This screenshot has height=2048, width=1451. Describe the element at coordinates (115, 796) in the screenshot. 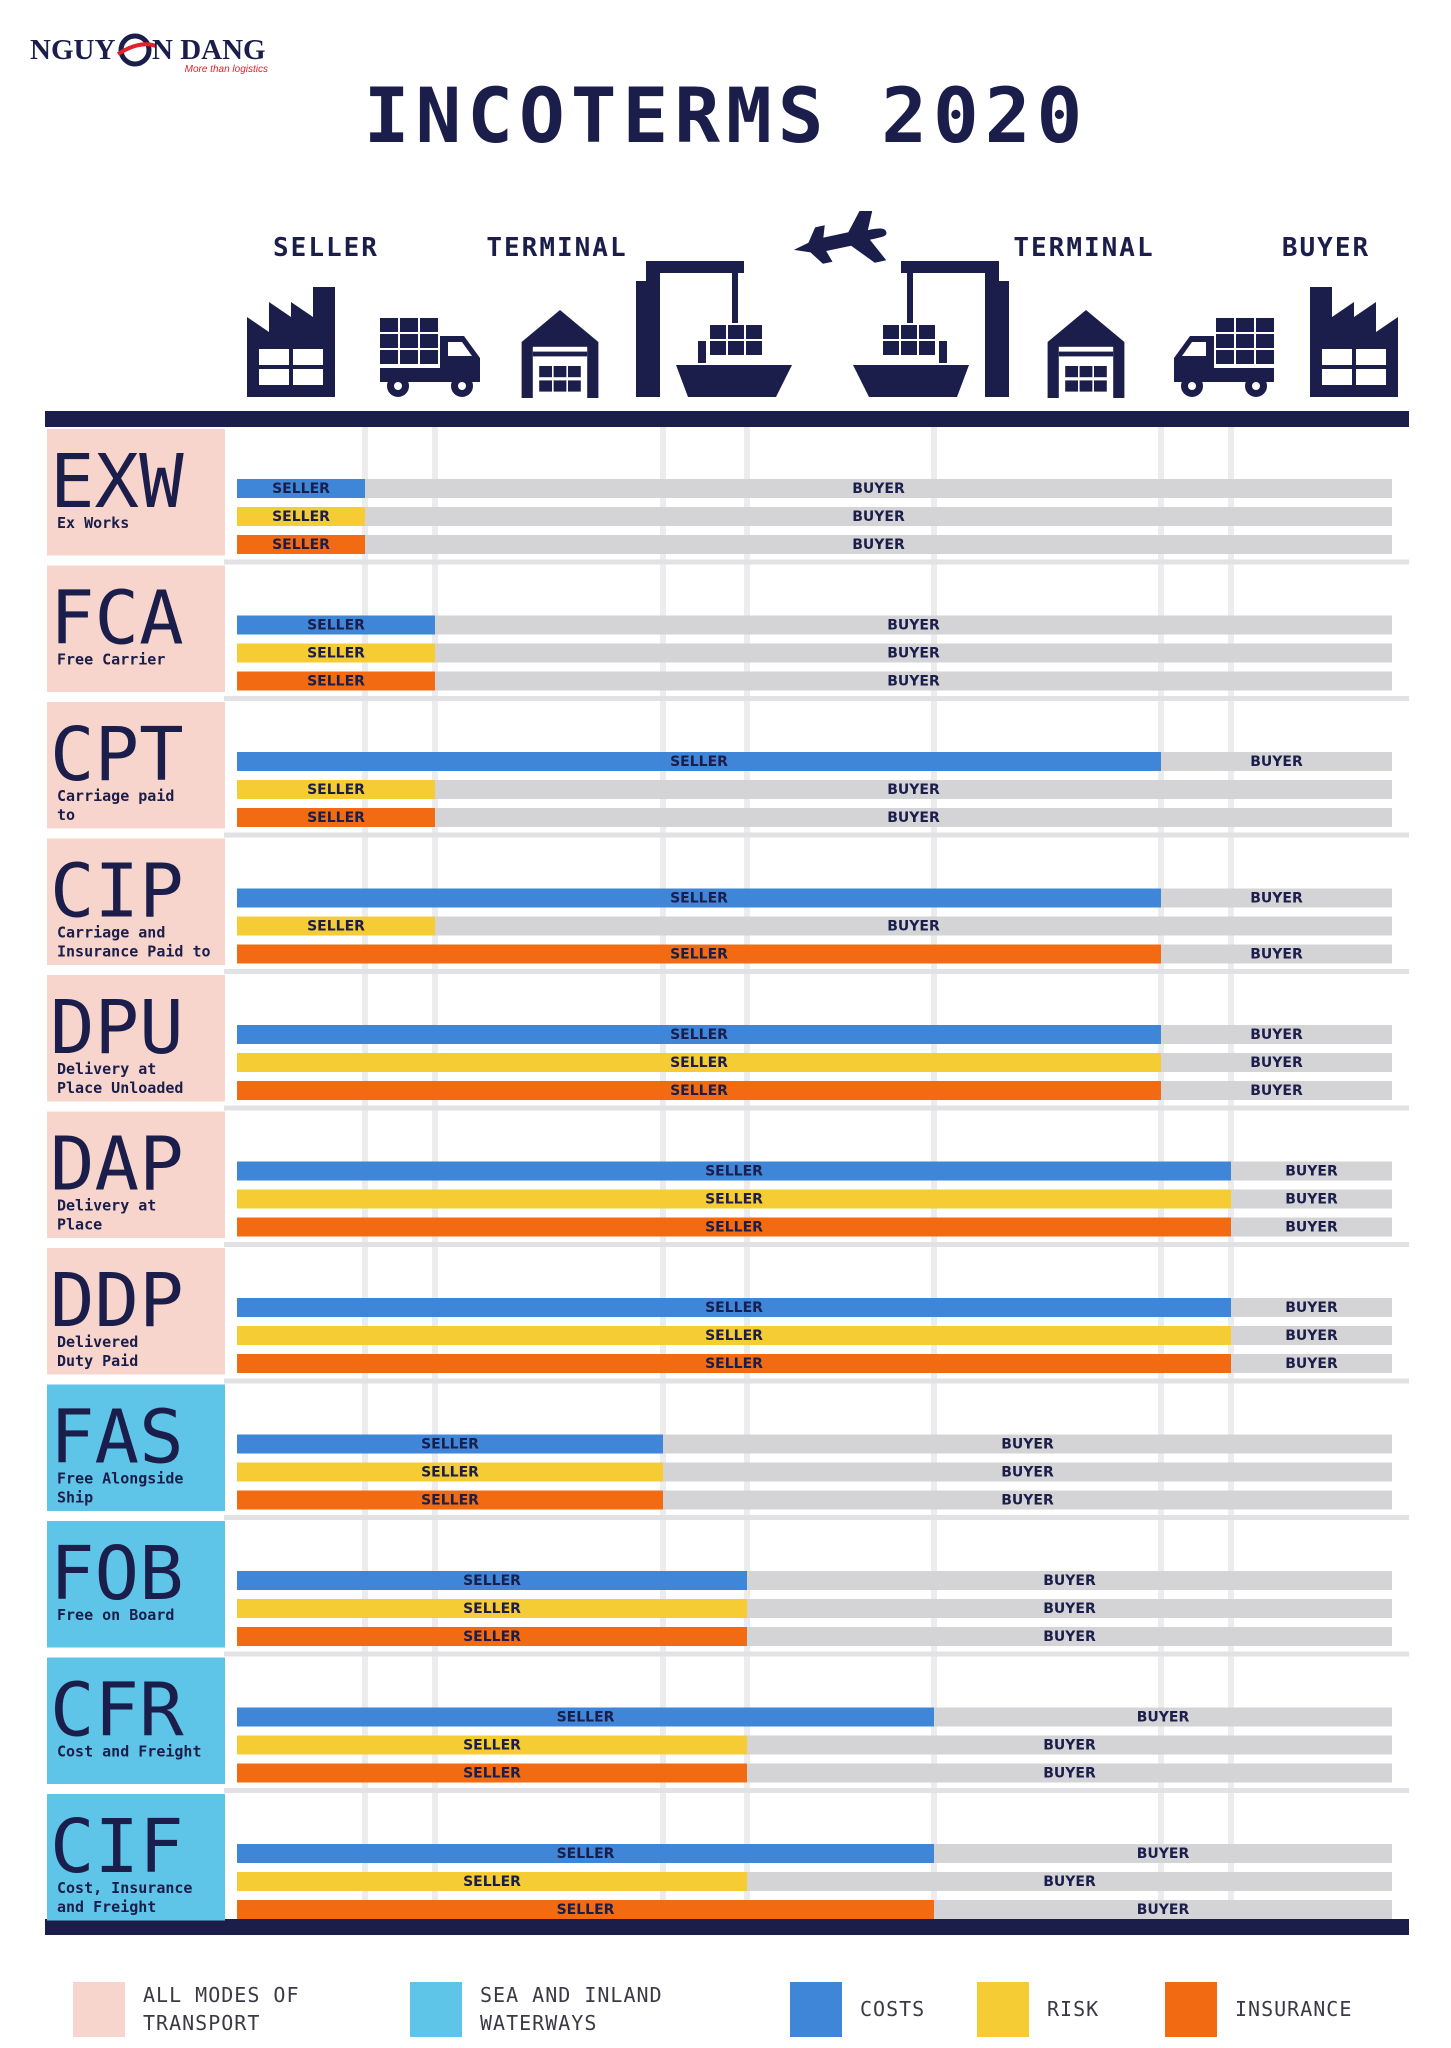

I see `code-name: Carriage paid` at that location.